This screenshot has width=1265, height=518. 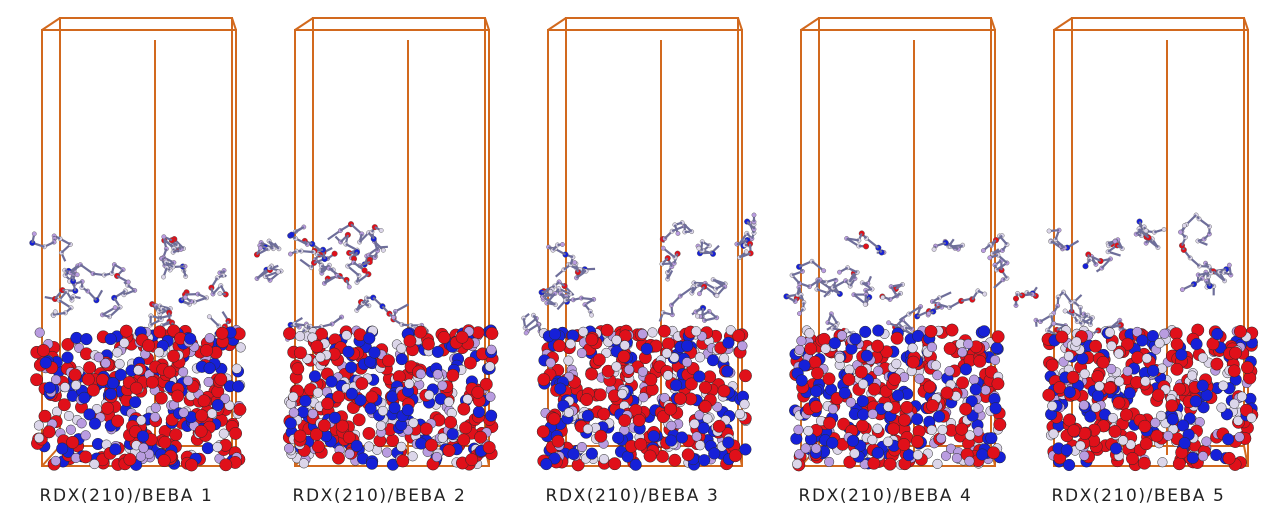 I want to click on caption-5: RDX(210)/BEBA 5, so click(x=1138, y=496).